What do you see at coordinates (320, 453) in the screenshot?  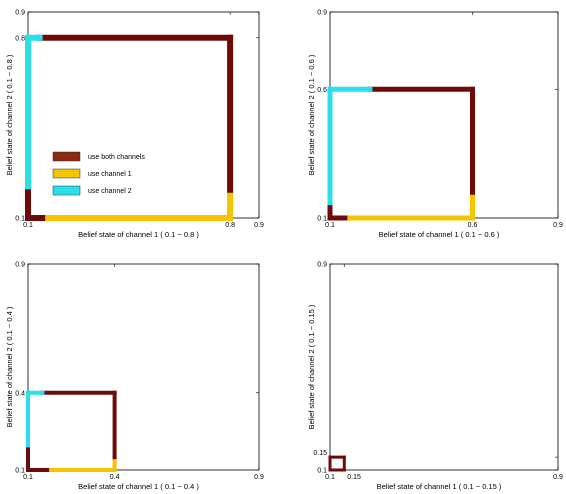 I see `y-tick-label: 0.15` at bounding box center [320, 453].